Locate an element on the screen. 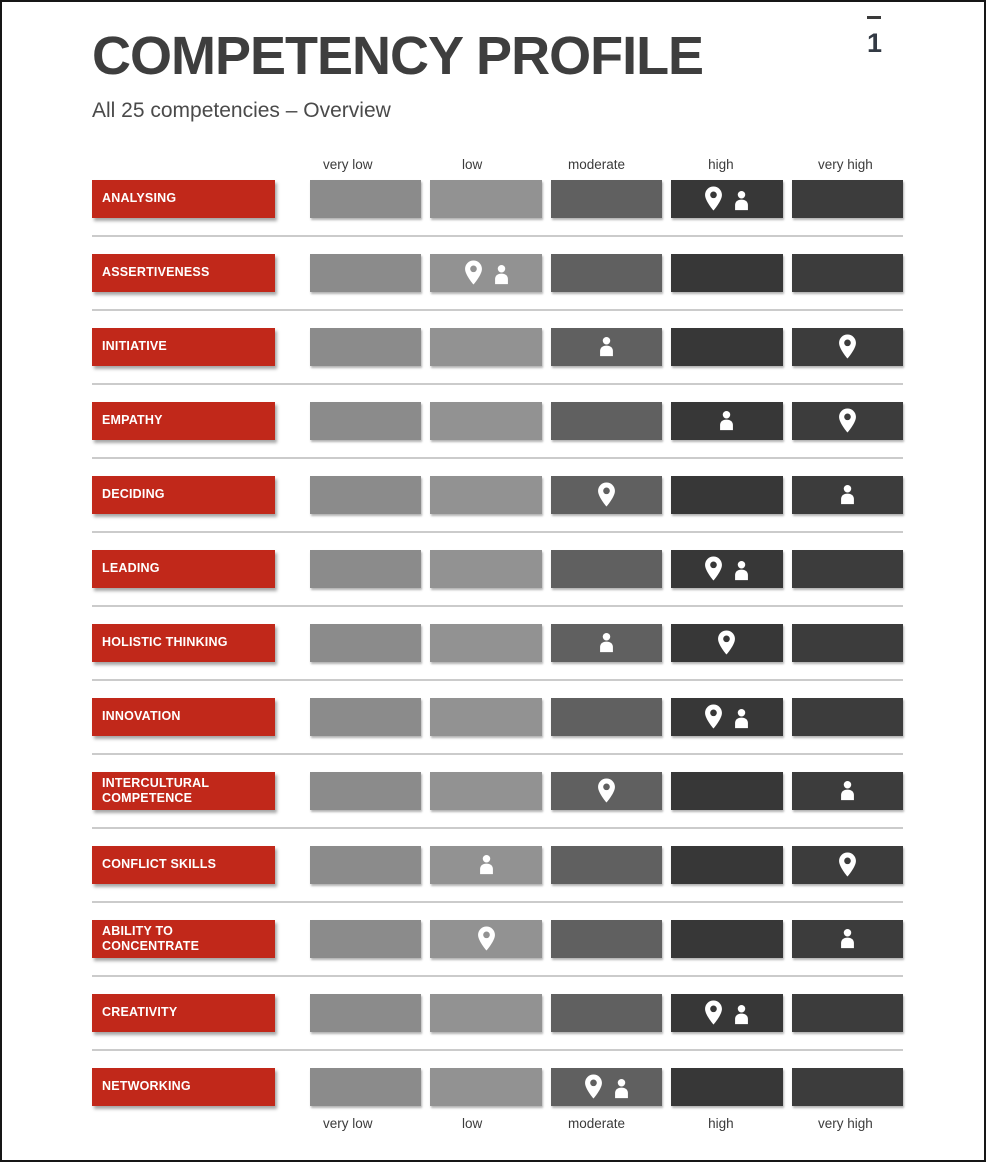 Image resolution: width=986 pixels, height=1162 pixels. competency-row: INNOVATION is located at coordinates (498, 716).